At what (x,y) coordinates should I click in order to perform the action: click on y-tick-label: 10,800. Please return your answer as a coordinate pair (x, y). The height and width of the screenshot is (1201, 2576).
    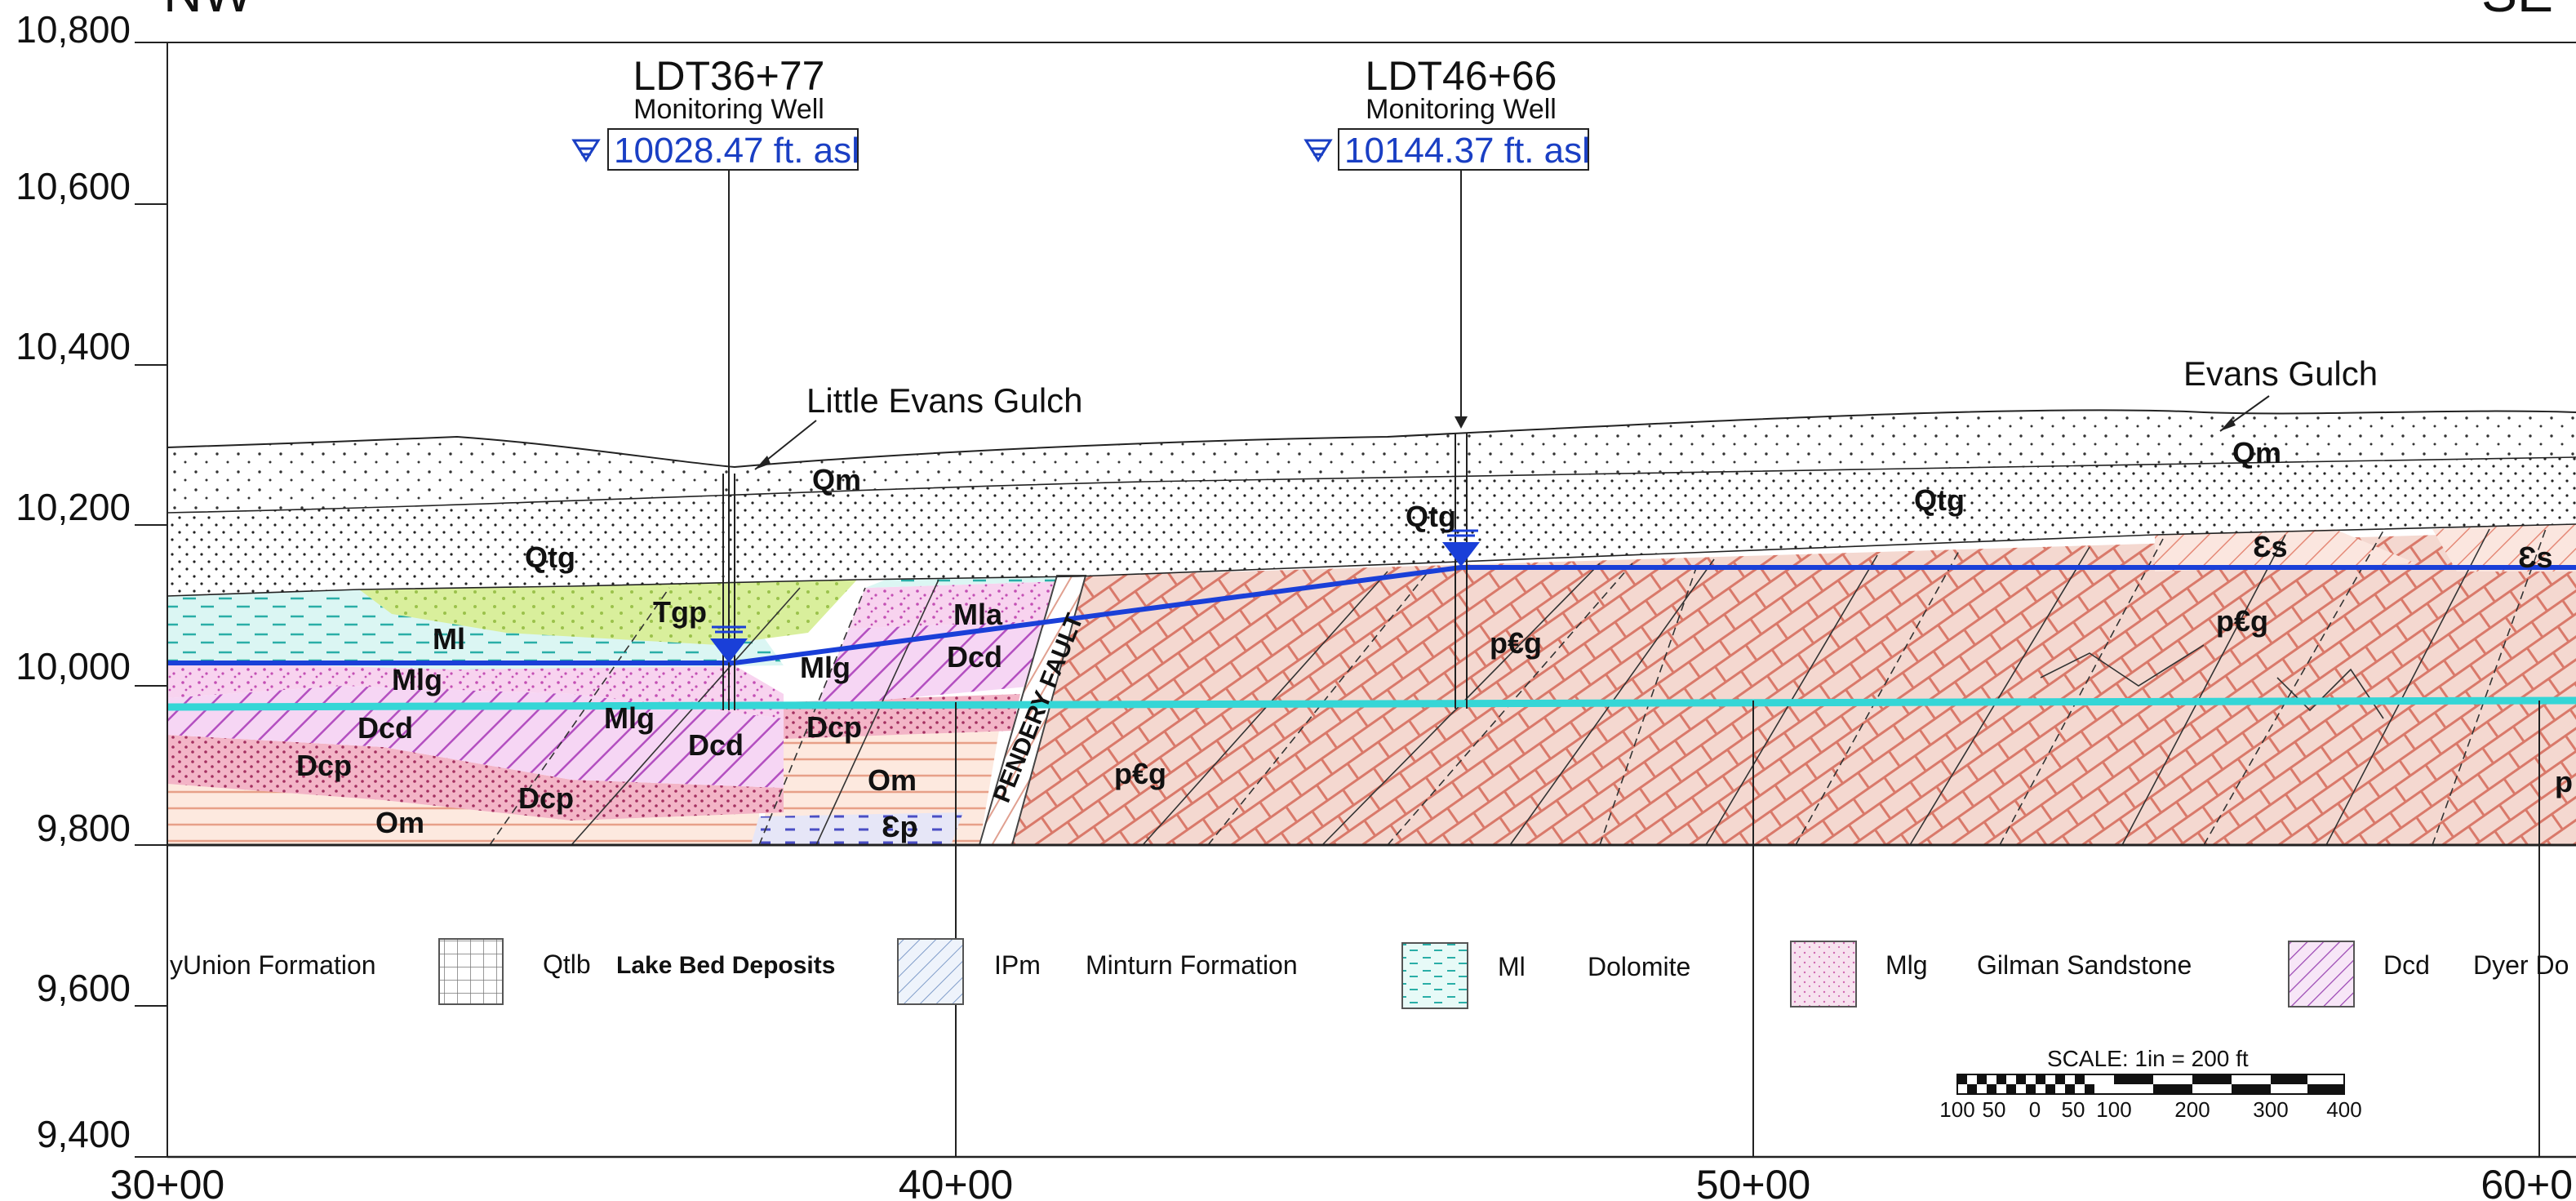
    Looking at the image, I should click on (73, 29).